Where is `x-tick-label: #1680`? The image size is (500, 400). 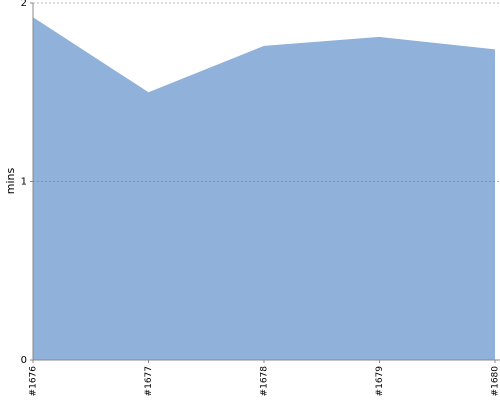
x-tick-label: #1680 is located at coordinates (495, 381).